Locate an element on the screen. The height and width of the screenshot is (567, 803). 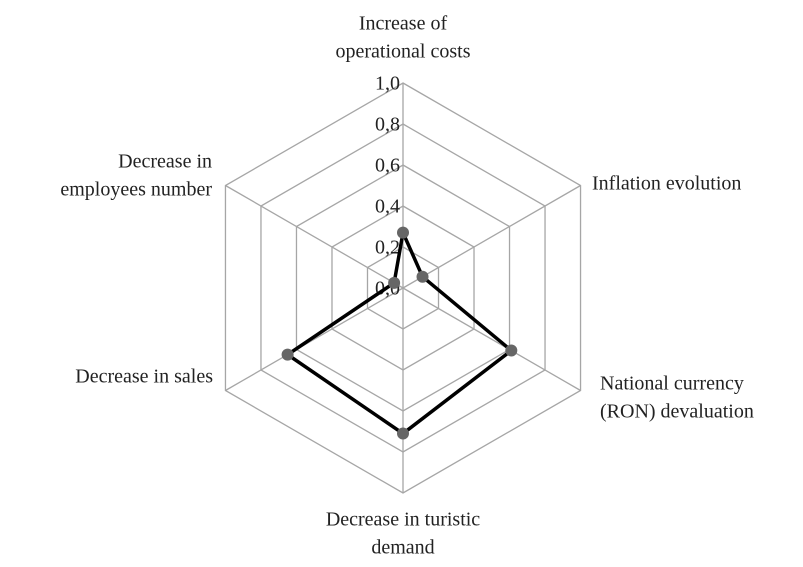
r-tick-label: 0,2 is located at coordinates (387, 248).